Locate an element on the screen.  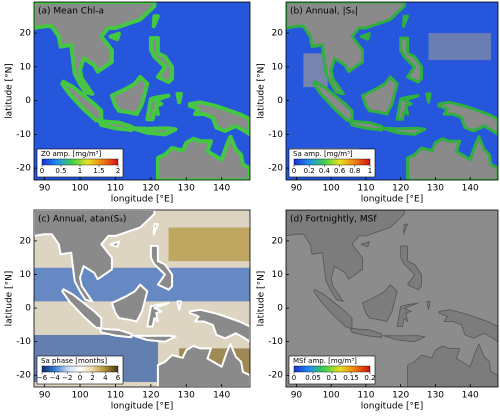
colorbar-tick-label: 0.15 is located at coordinates (351, 378).